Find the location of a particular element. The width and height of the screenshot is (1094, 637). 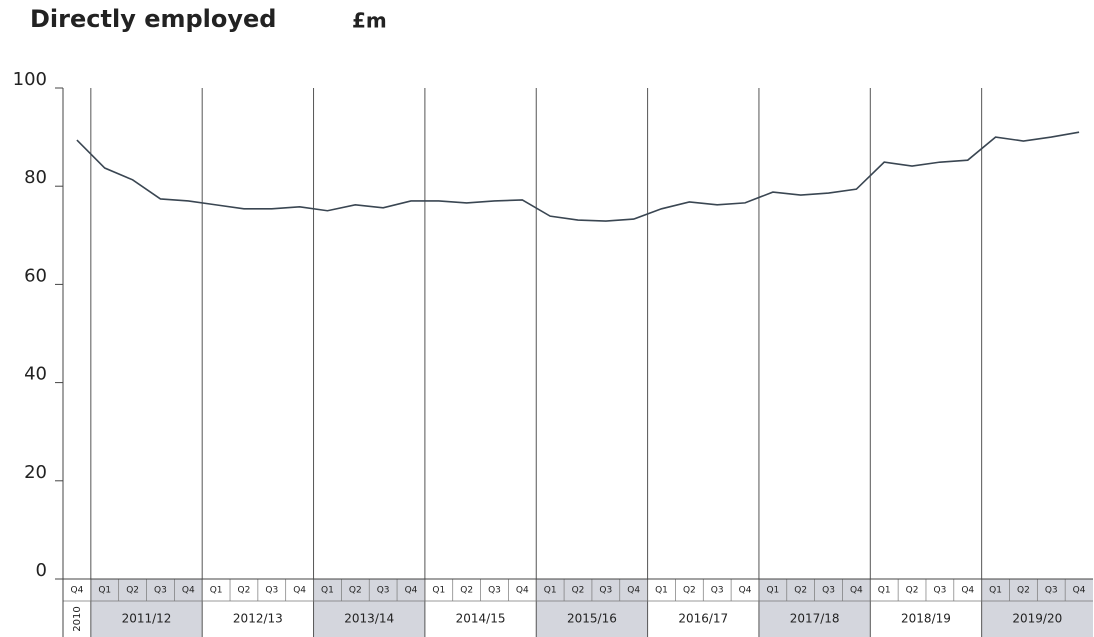

year-label: 2019/20 is located at coordinates (1037, 619).